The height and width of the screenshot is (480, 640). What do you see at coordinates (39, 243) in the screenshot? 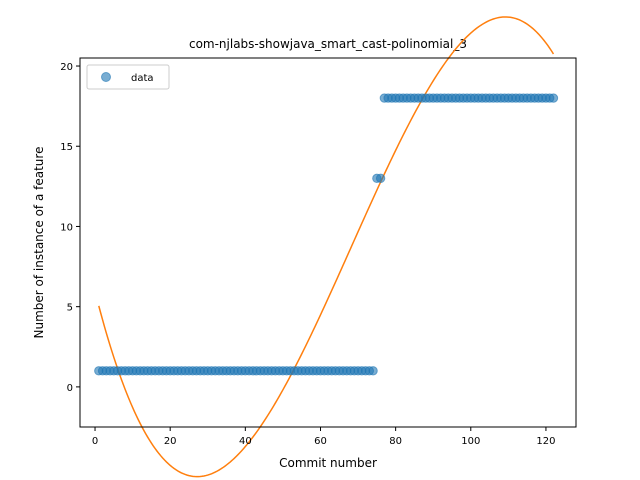
I see `y-axis-label: Number of instance of a feature` at bounding box center [39, 243].